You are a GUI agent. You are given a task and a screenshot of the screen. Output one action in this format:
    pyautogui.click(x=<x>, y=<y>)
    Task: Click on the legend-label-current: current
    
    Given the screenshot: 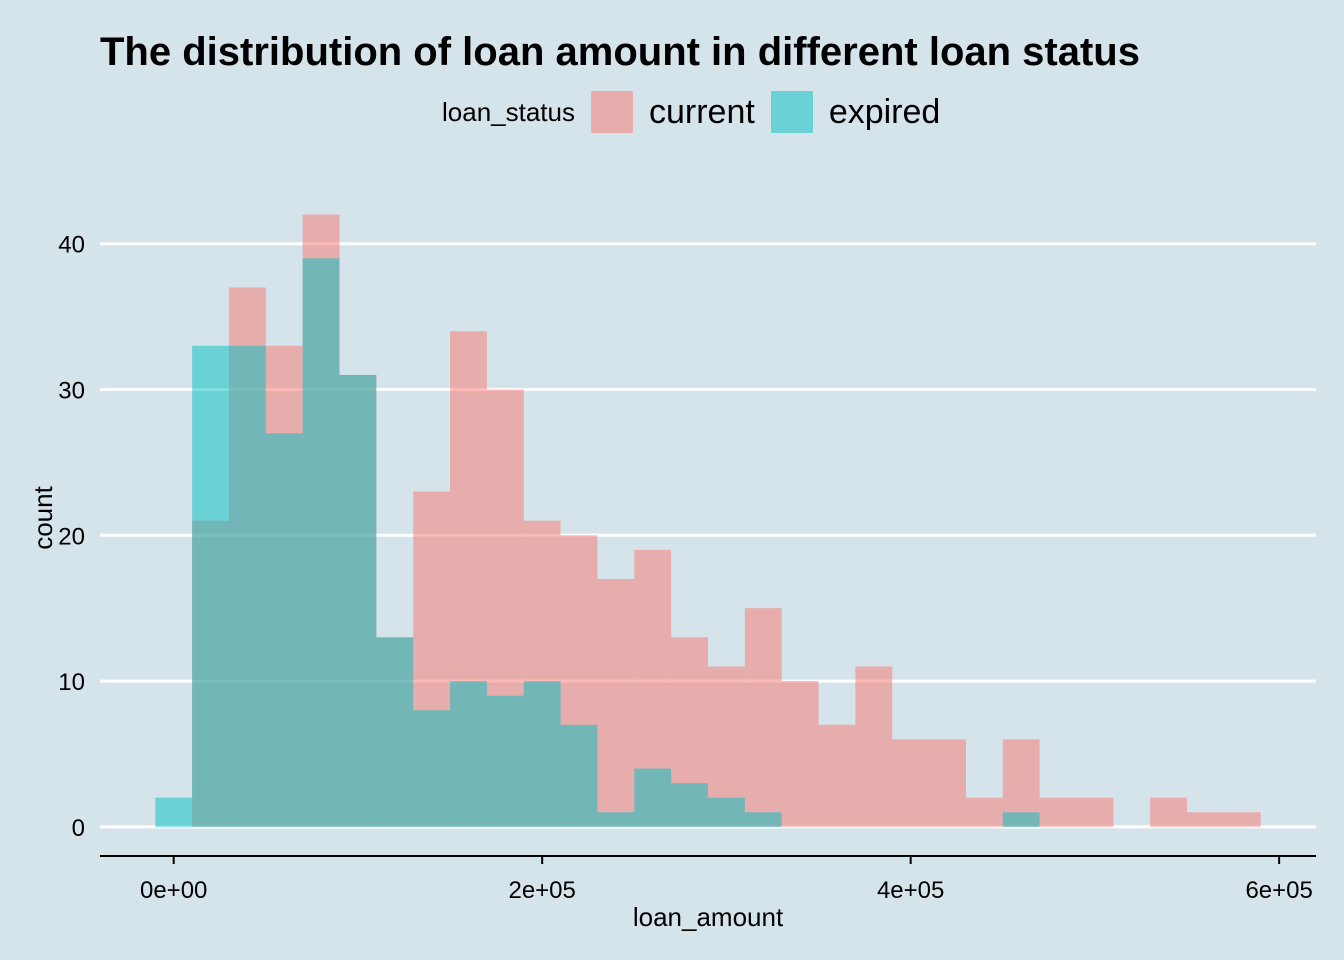 What is the action you would take?
    pyautogui.click(x=701, y=111)
    